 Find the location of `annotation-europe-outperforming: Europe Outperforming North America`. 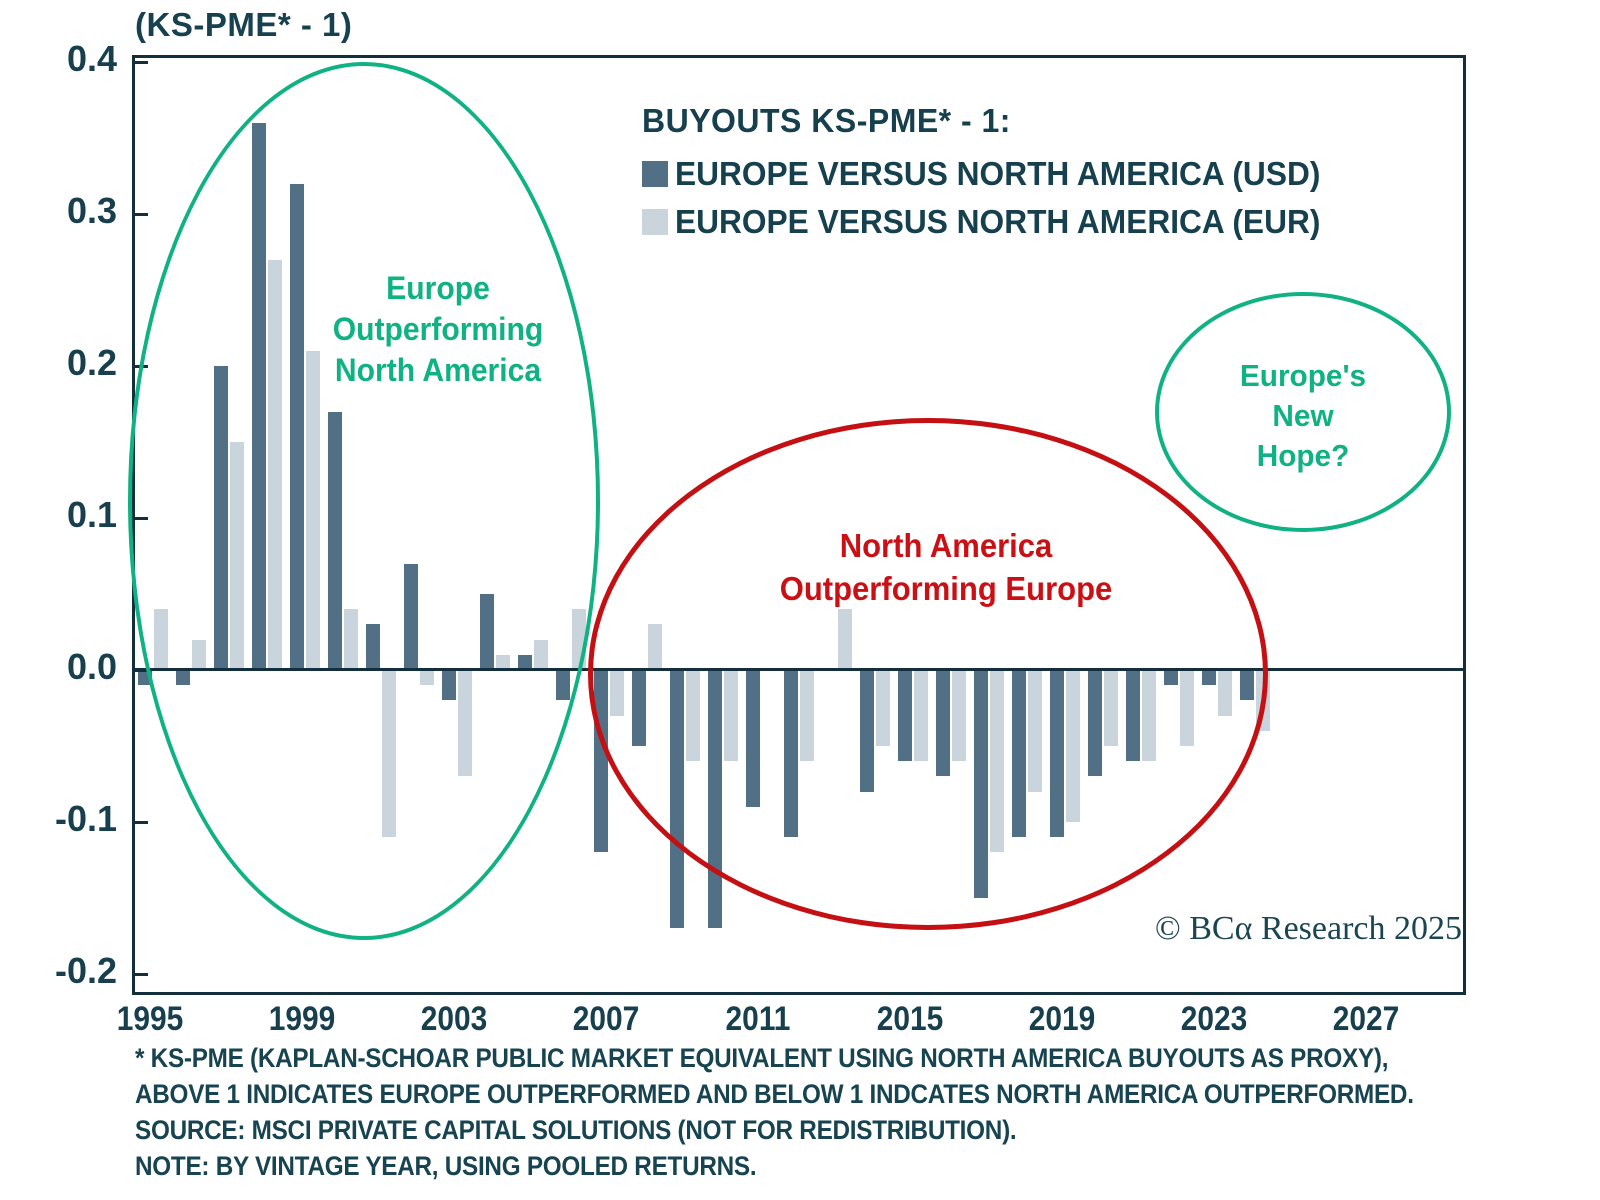

annotation-europe-outperforming: Europe Outperforming North America is located at coordinates (438, 329).